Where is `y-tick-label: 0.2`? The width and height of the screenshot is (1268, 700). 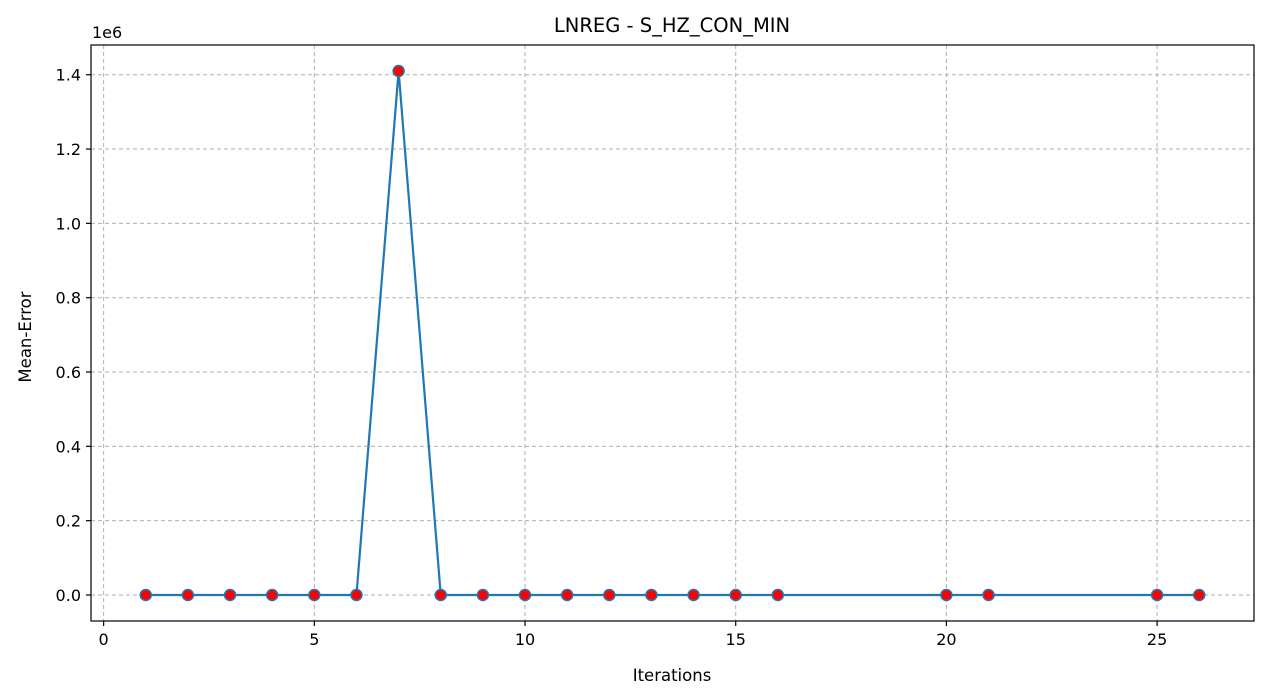 y-tick-label: 0.2 is located at coordinates (68, 521).